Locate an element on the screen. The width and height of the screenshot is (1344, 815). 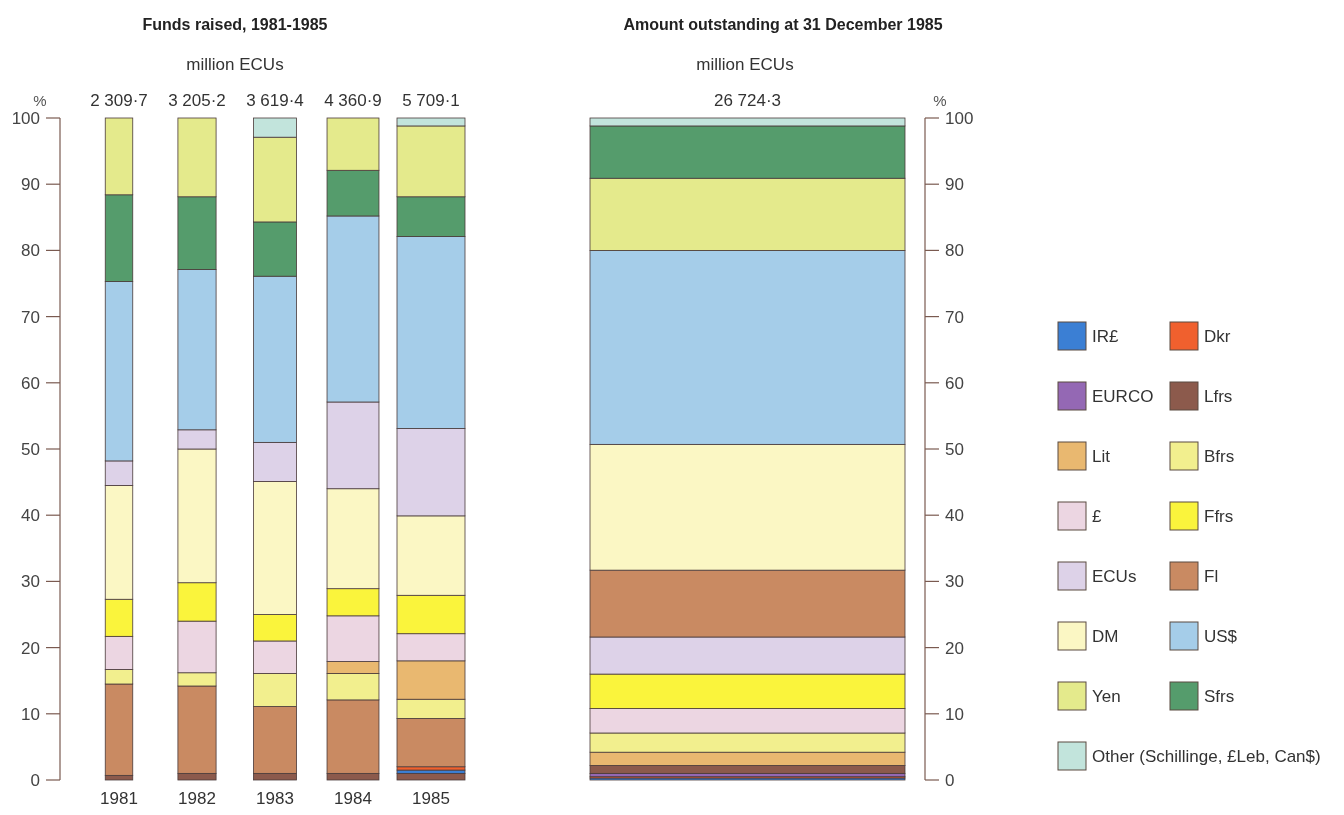
x-tick-label: 1985 is located at coordinates (431, 798).